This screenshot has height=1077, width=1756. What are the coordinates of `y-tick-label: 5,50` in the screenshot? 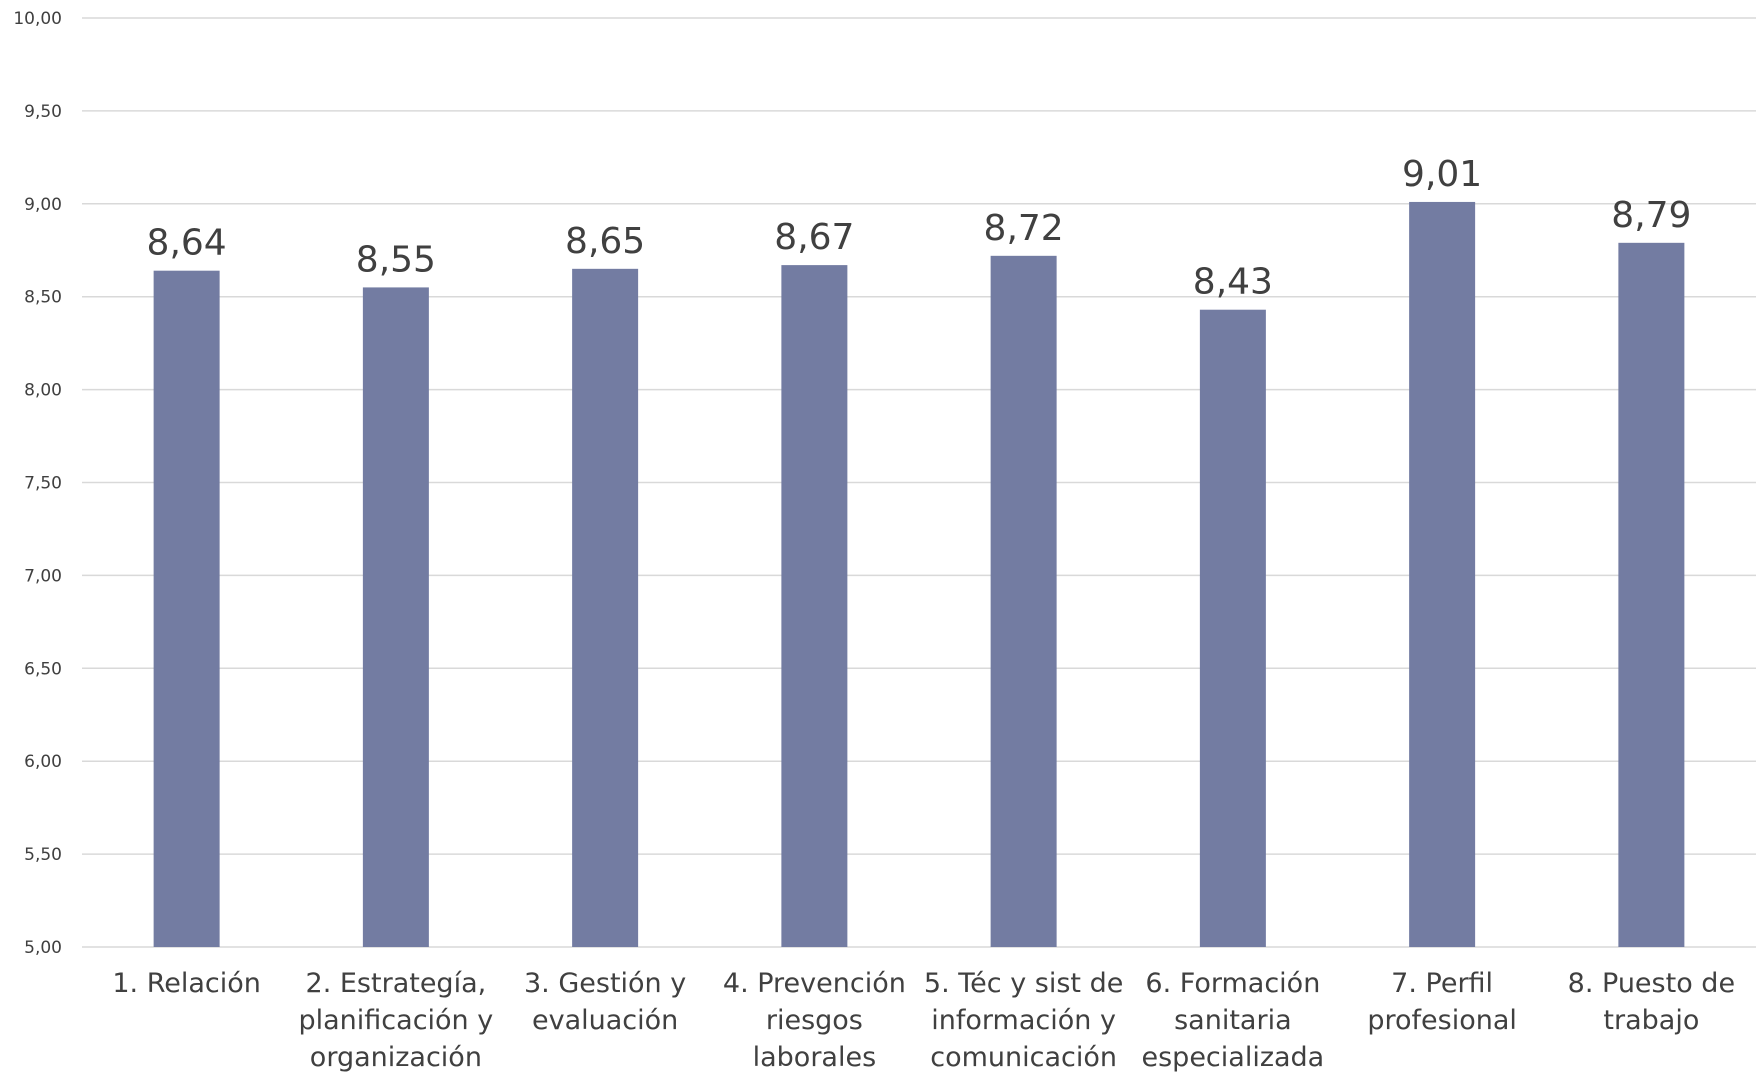 It's located at (43, 855).